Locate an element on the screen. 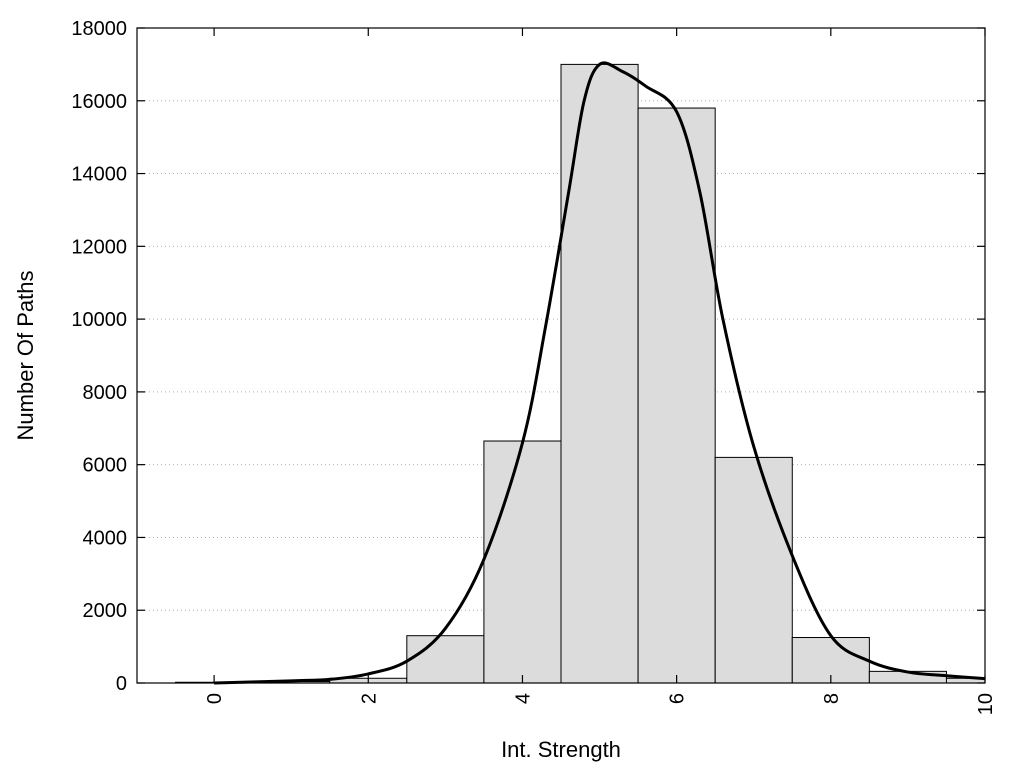 Image resolution: width=1024 pixels, height=768 pixels. x-tick-label: 4 is located at coordinates (523, 698).